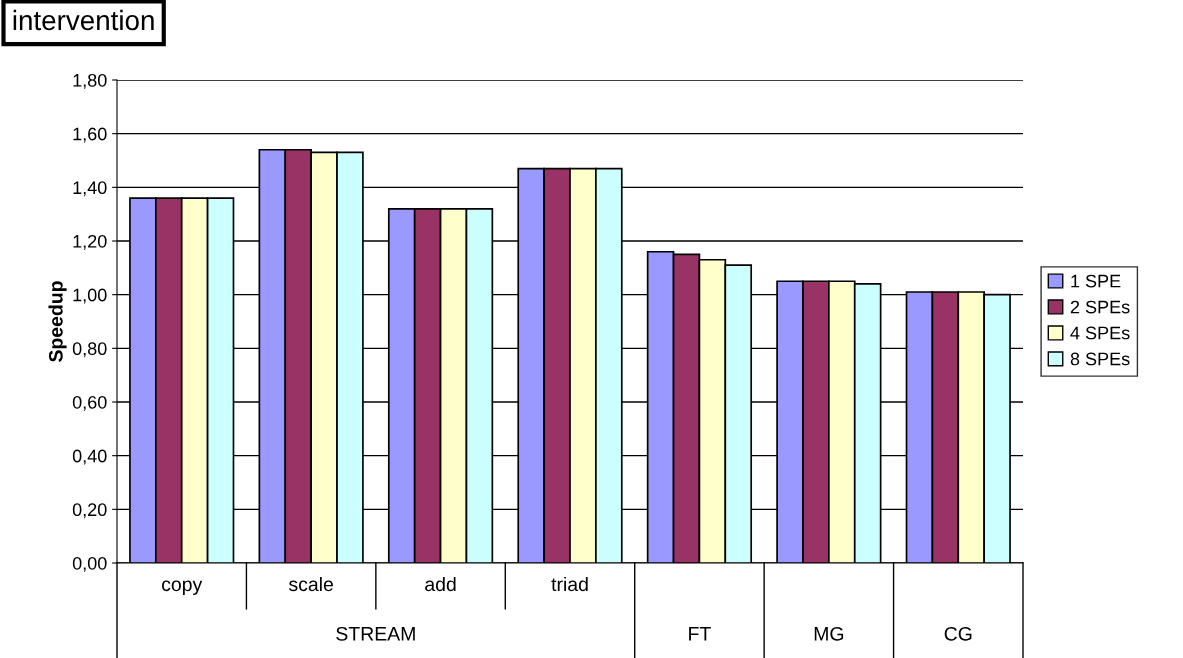 The height and width of the screenshot is (658, 1183). Describe the element at coordinates (89, 403) in the screenshot. I see `y-tick-label: 0,60` at that location.